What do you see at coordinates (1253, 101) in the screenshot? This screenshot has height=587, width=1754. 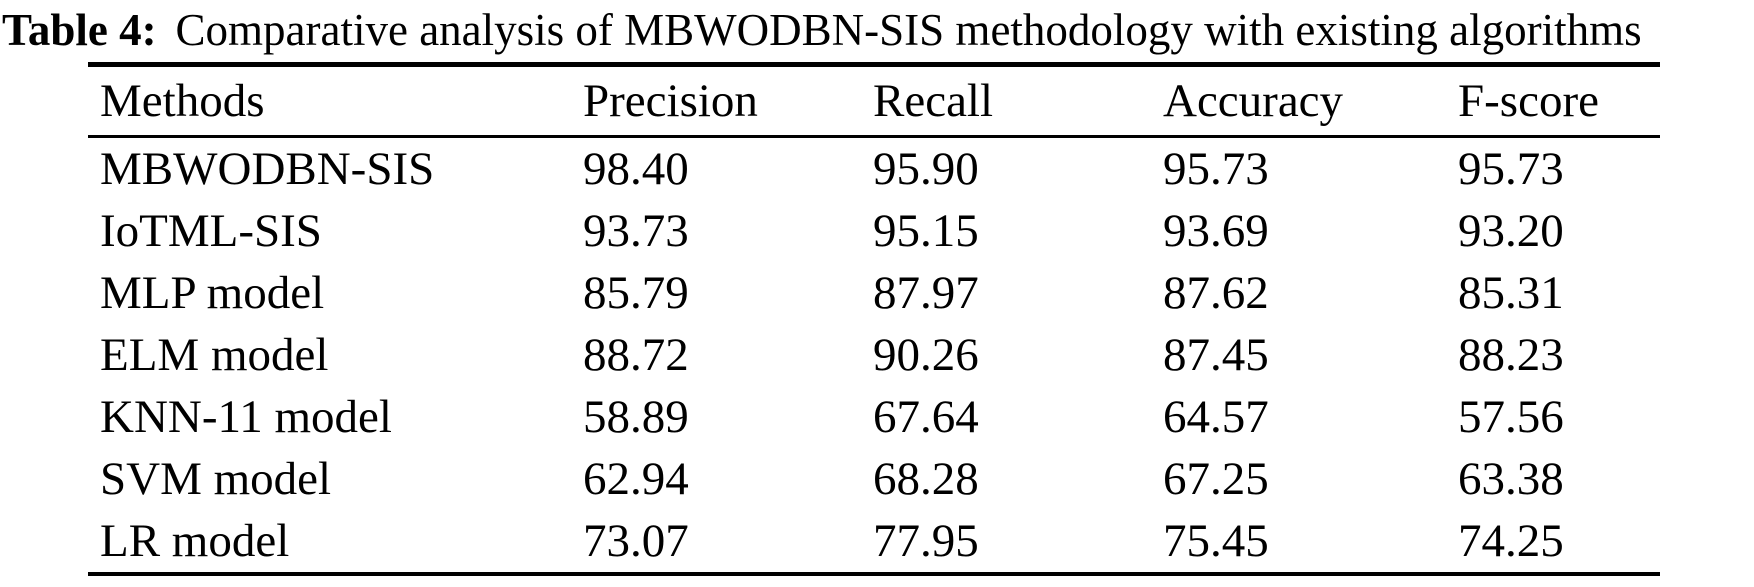 I see `column-header-accuracy: Accuracy` at bounding box center [1253, 101].